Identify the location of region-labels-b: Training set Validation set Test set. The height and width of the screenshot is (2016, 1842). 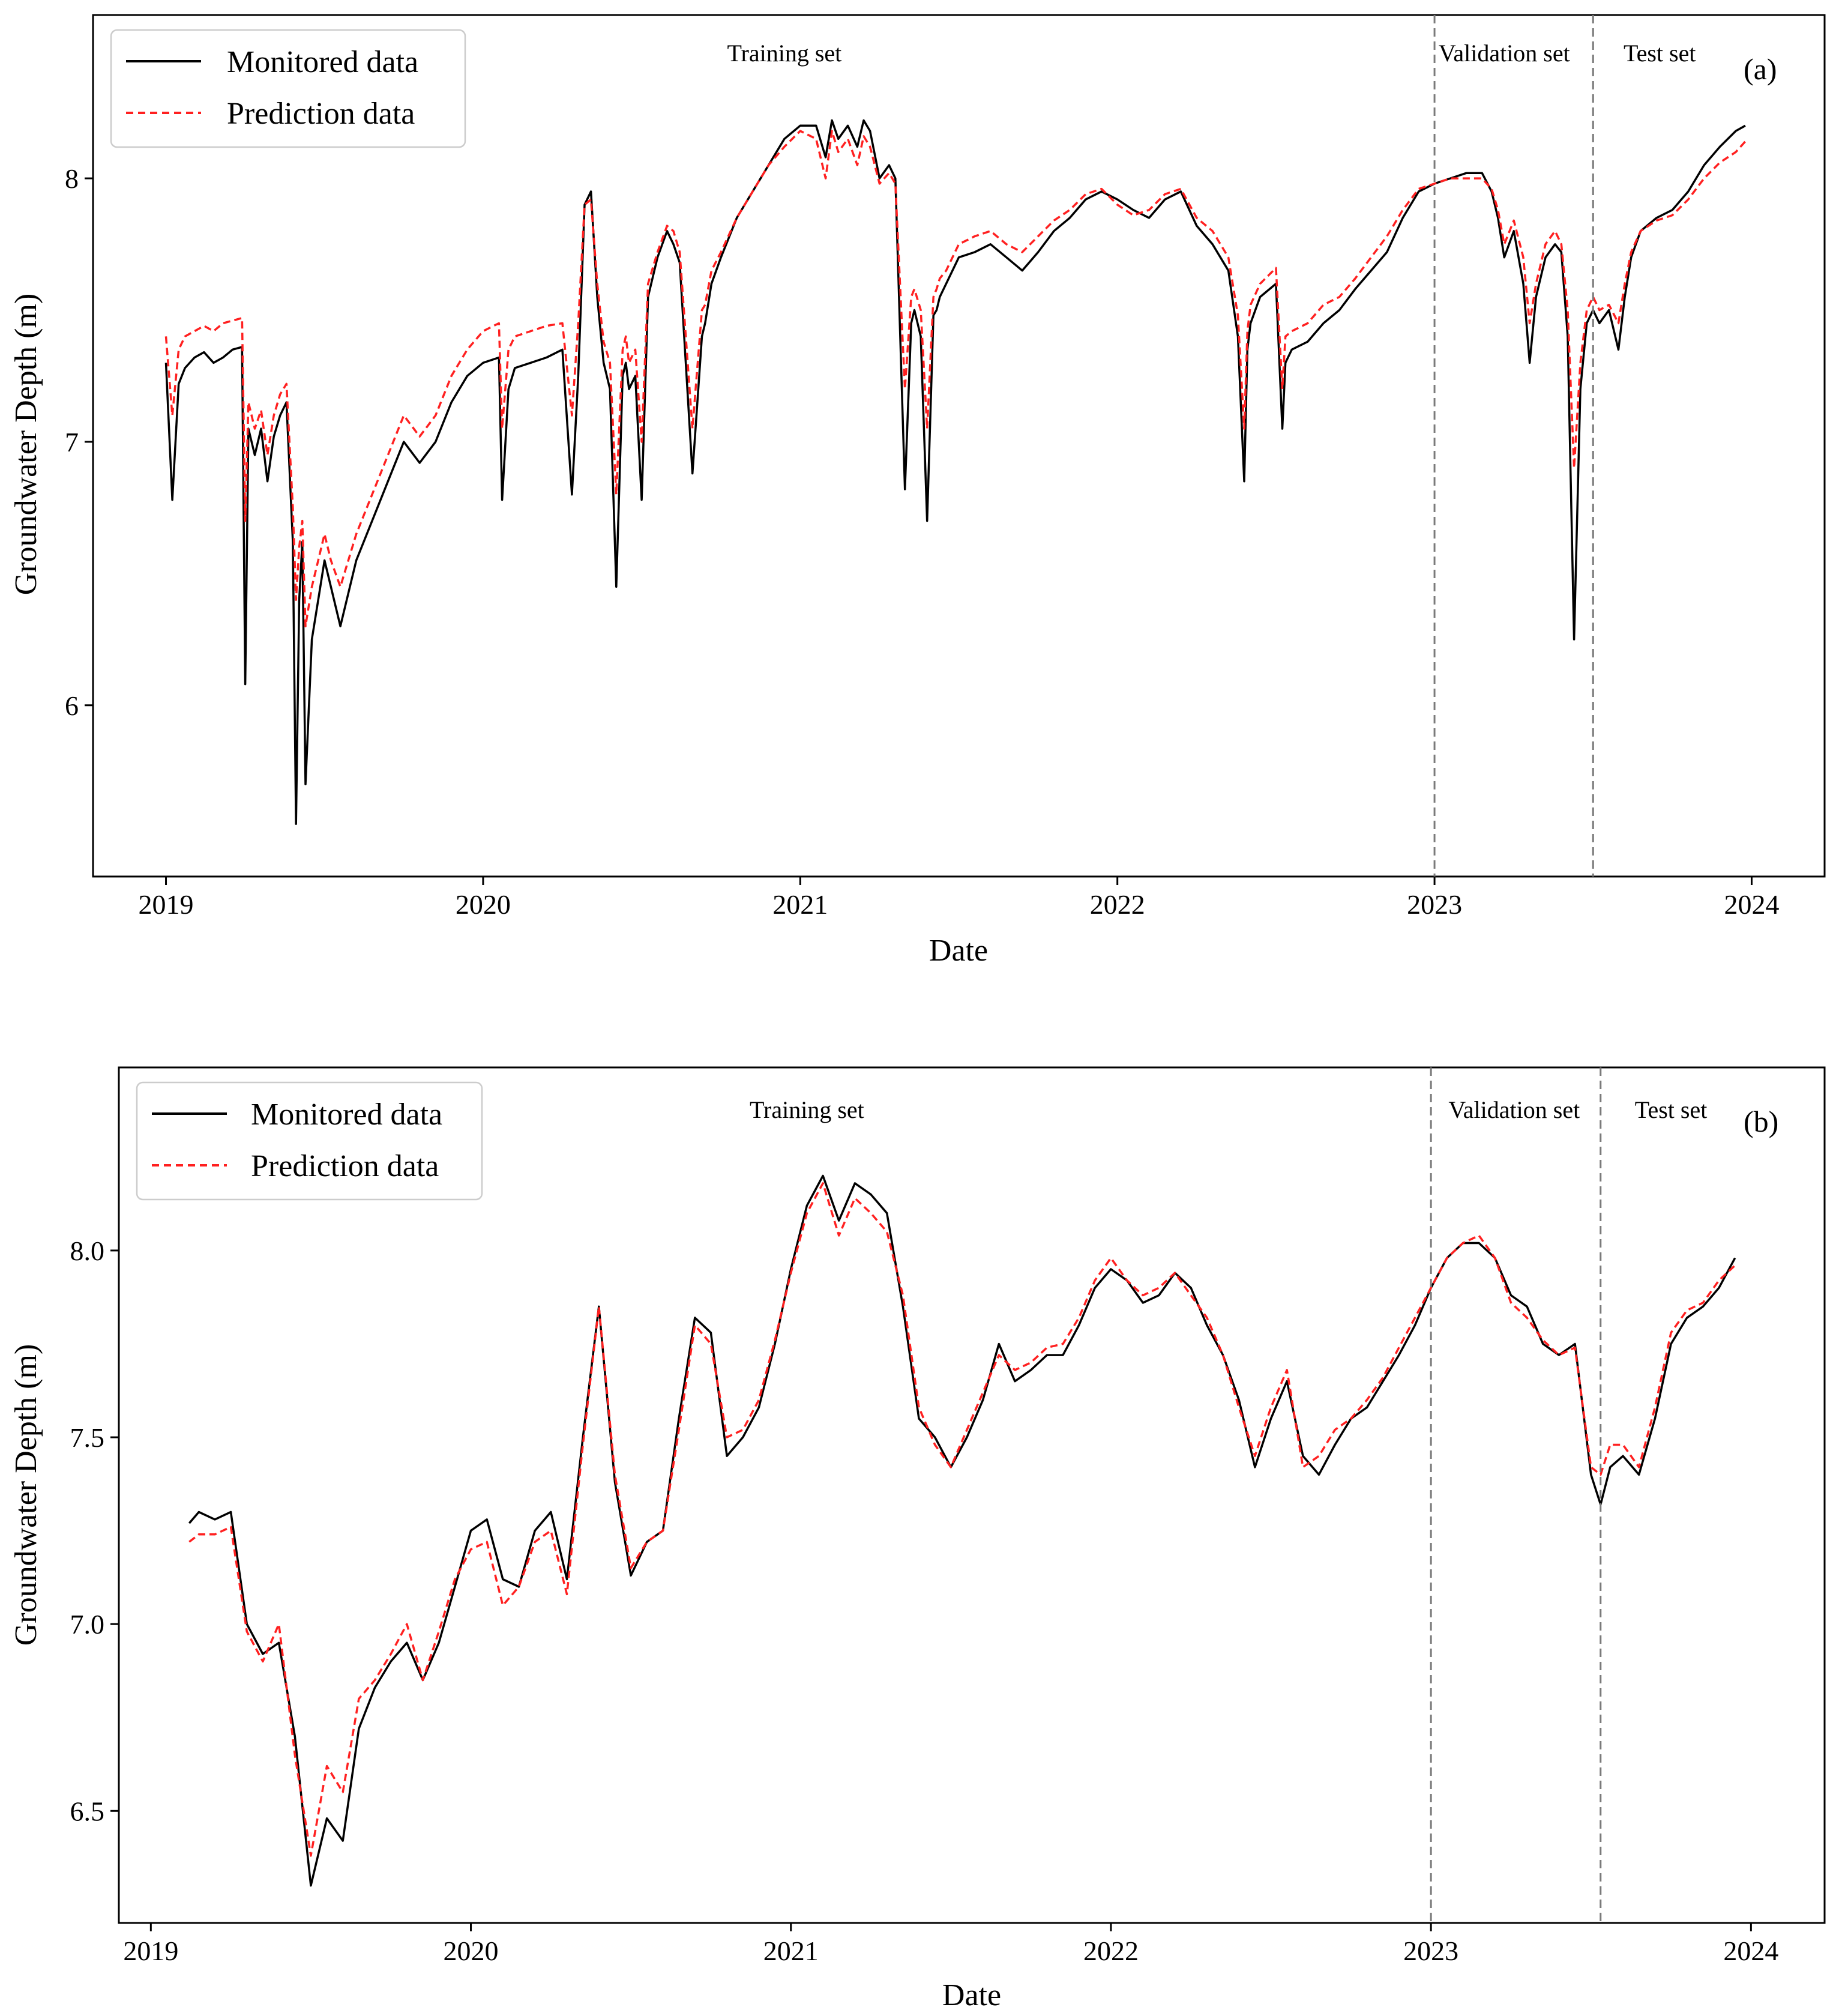
(1229, 1110).